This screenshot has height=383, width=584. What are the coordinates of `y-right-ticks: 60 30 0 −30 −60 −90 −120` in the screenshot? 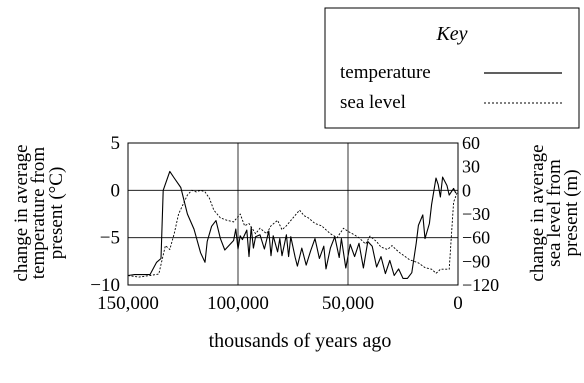 It's located at (480, 214).